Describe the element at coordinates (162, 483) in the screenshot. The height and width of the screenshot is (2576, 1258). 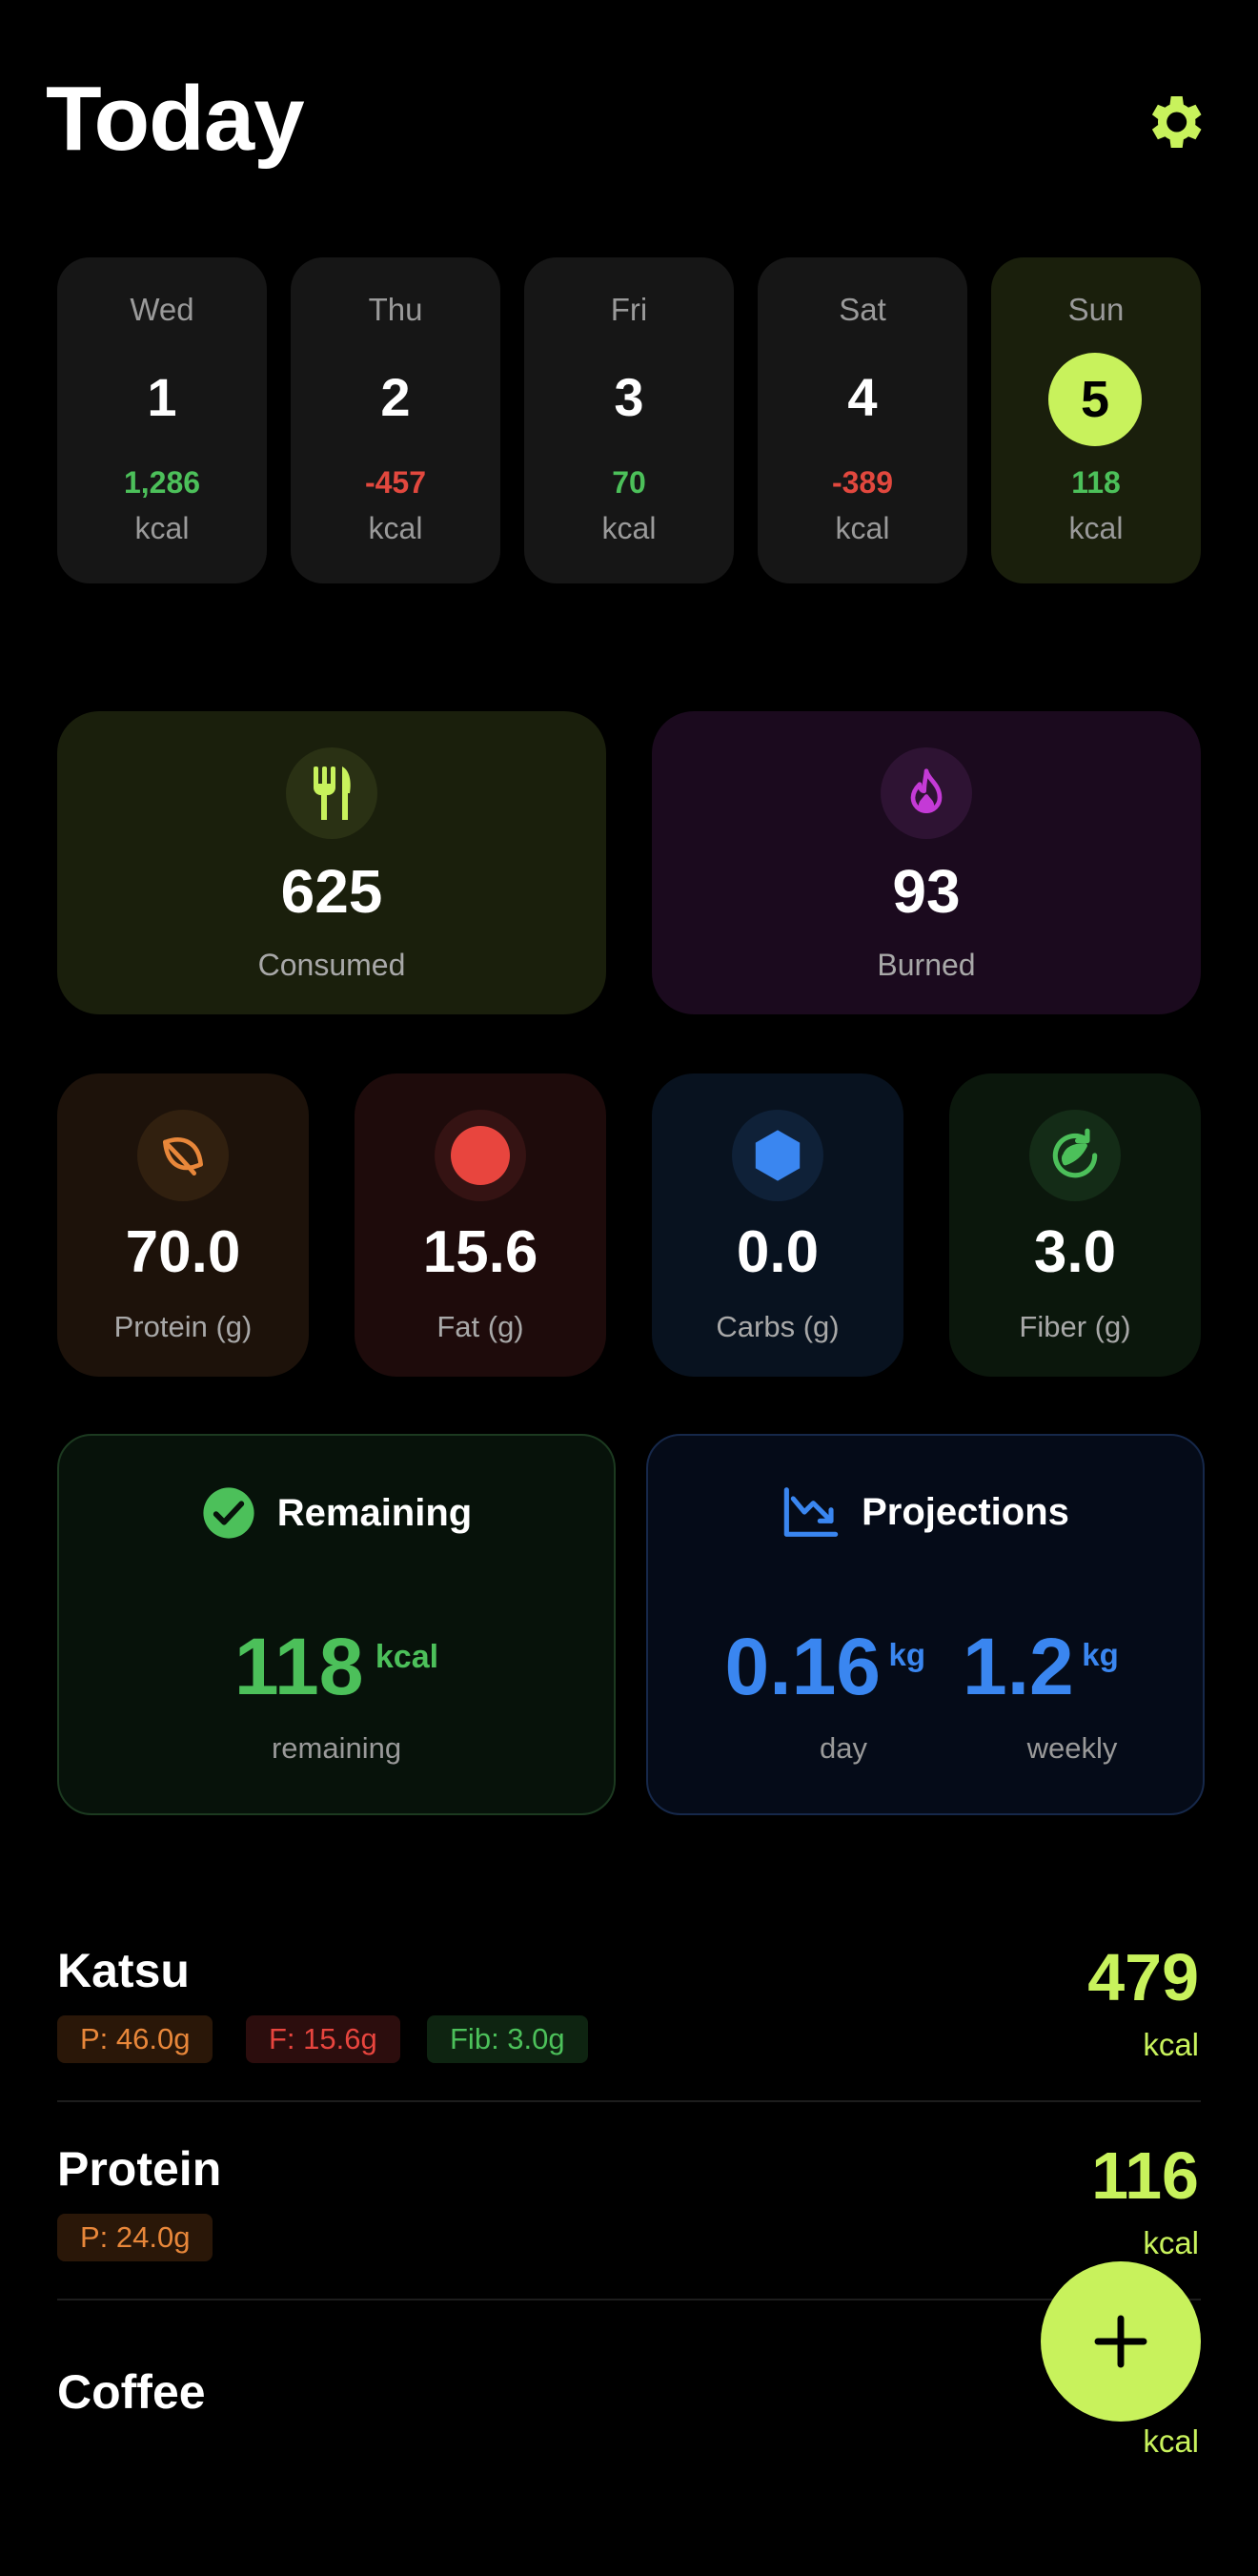
I see `day-balance: 1,286` at that location.